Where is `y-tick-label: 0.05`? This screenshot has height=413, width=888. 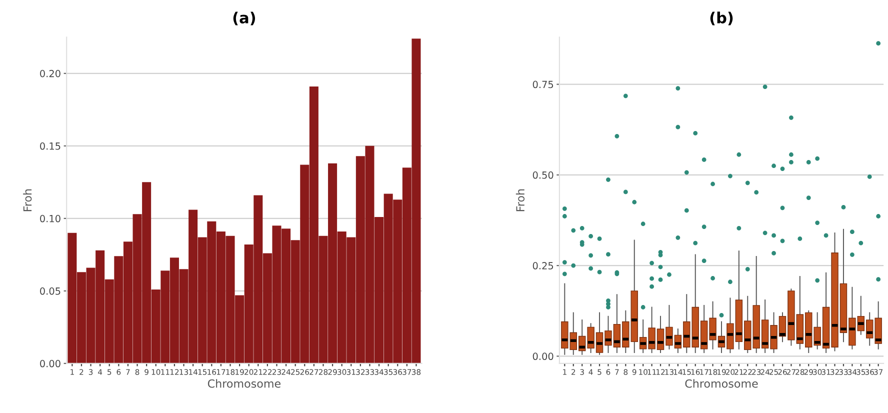
y-tick-label: 0.05 is located at coordinates (50, 291).